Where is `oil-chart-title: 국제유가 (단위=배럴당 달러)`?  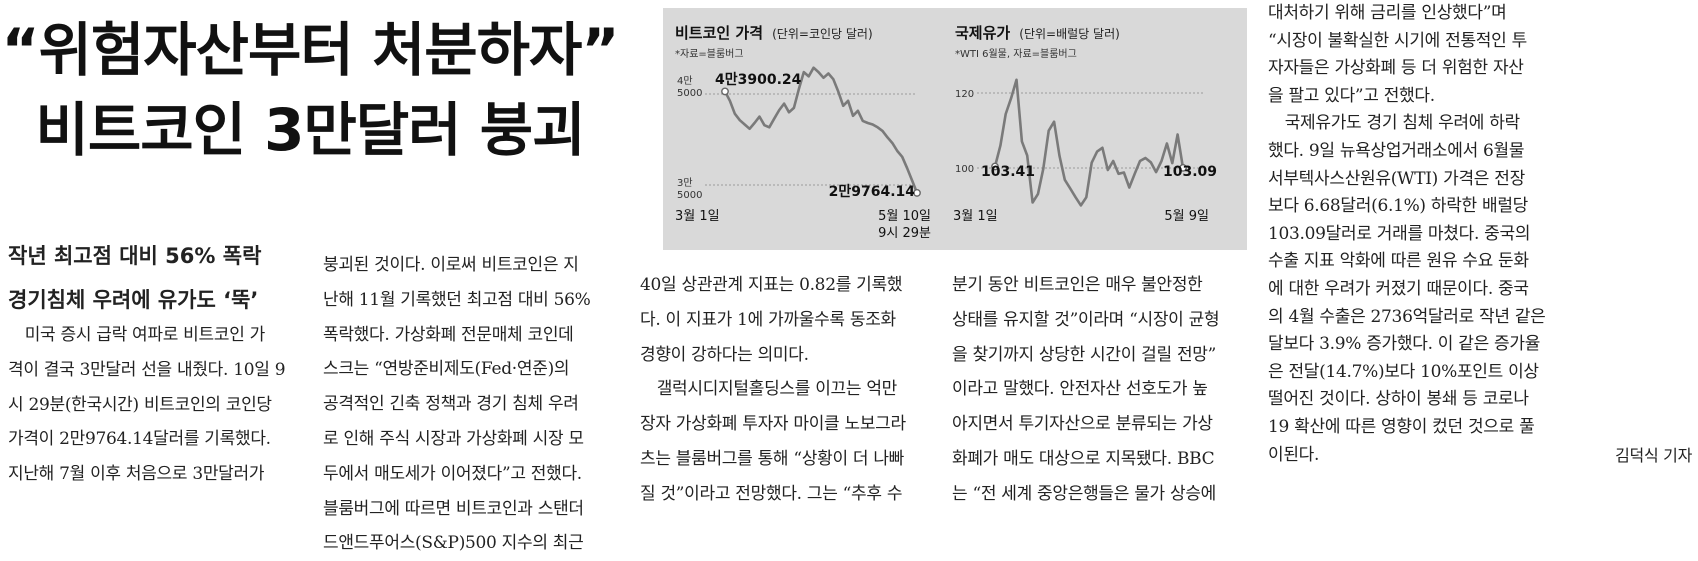
oil-chart-title: 국제유가 (단위=배럴당 달러) is located at coordinates (1037, 32).